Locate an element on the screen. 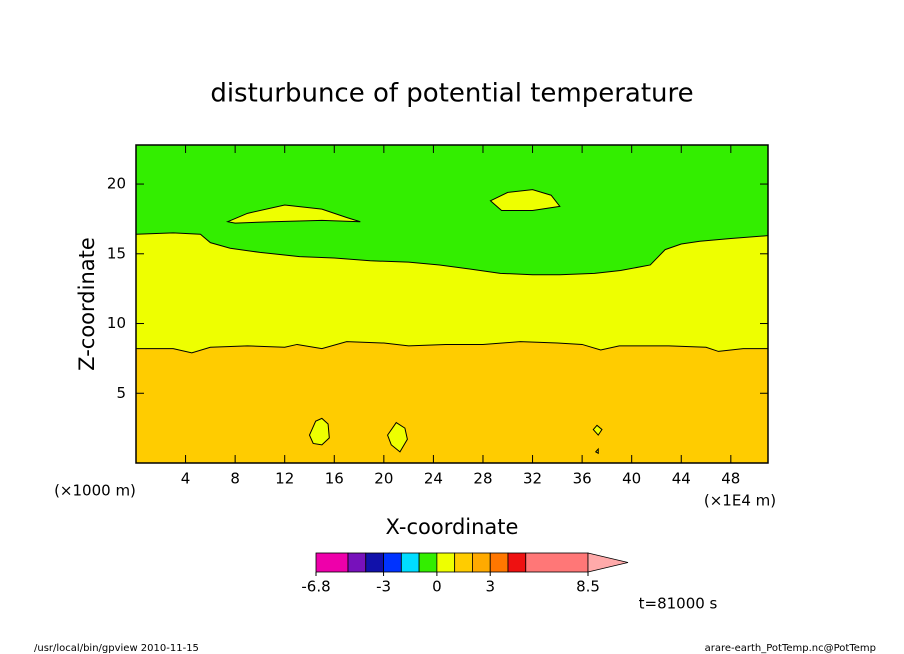  x-tick-label: 32 is located at coordinates (532, 479).